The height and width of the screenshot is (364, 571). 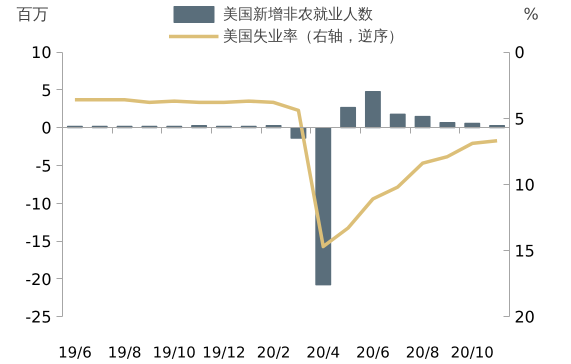 What do you see at coordinates (224, 353) in the screenshot?
I see `x-tick-label: 19/12` at bounding box center [224, 353].